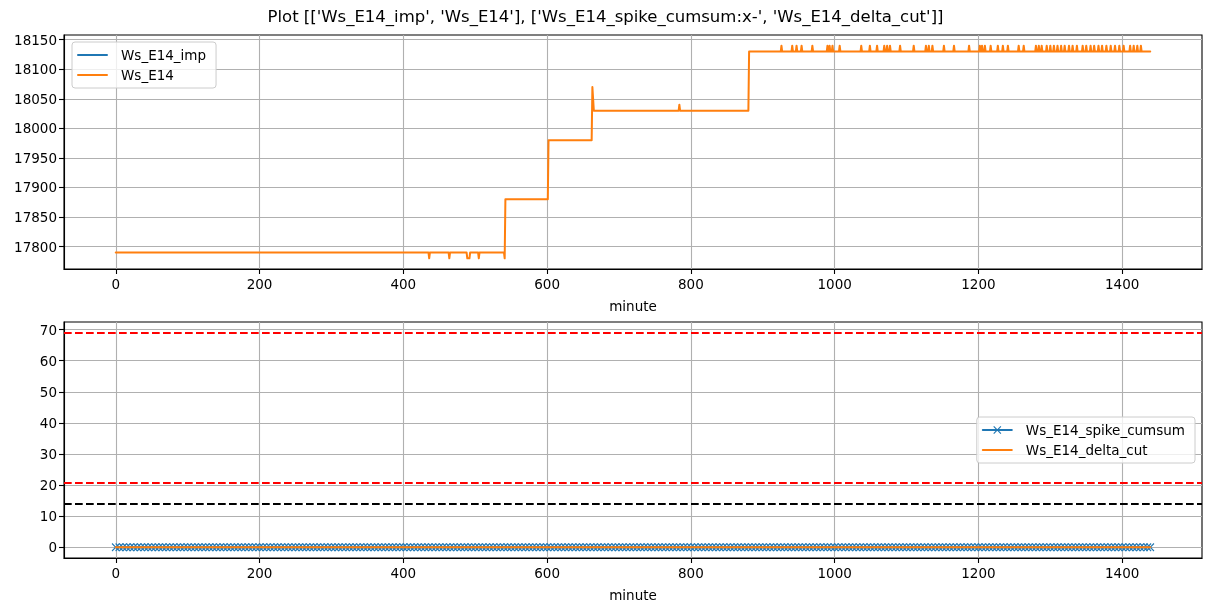  I want to click on y-tick-label: 0, so click(52, 547).